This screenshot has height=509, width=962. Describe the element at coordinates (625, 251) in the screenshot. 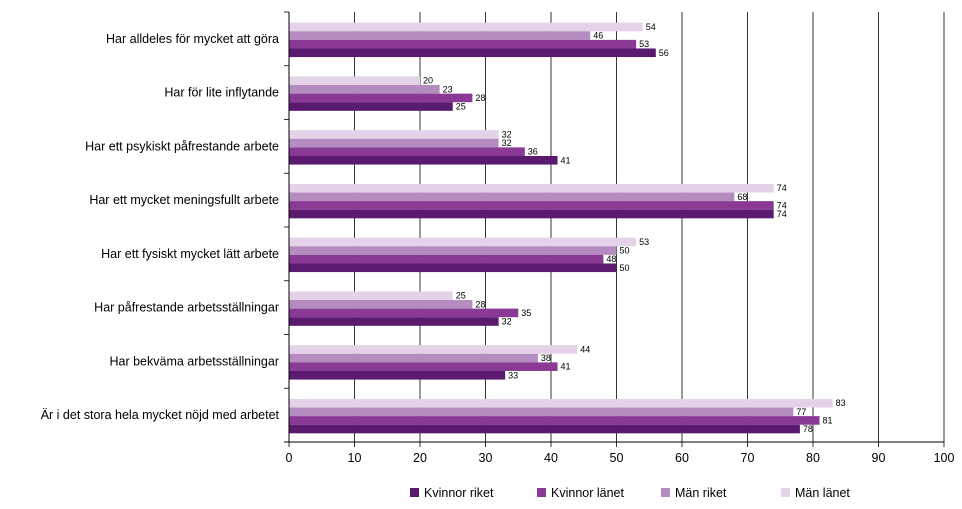

I see `data-label-4-2: 50` at that location.